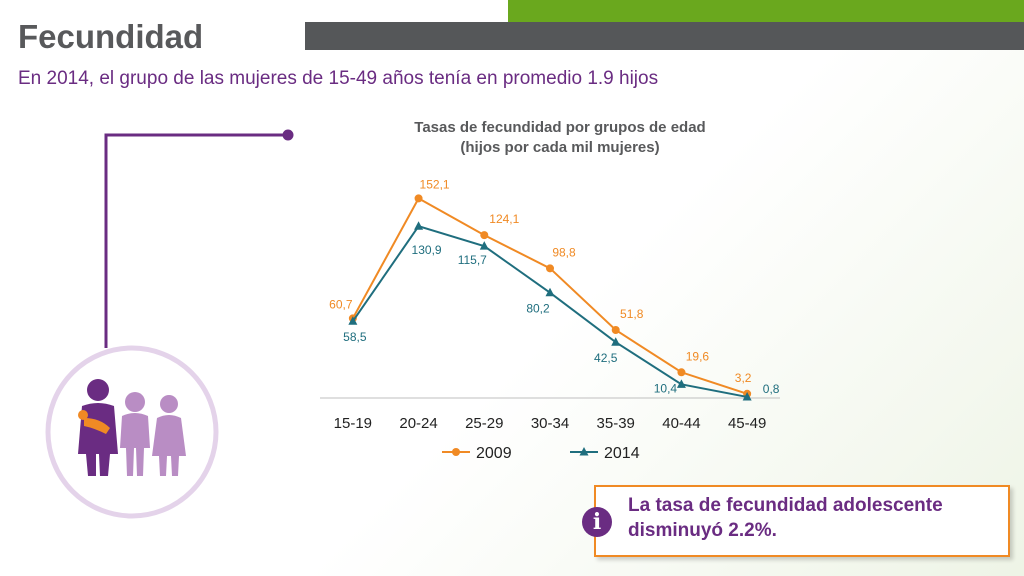 The height and width of the screenshot is (576, 1024). I want to click on decorative-connector, so click(199, 238).